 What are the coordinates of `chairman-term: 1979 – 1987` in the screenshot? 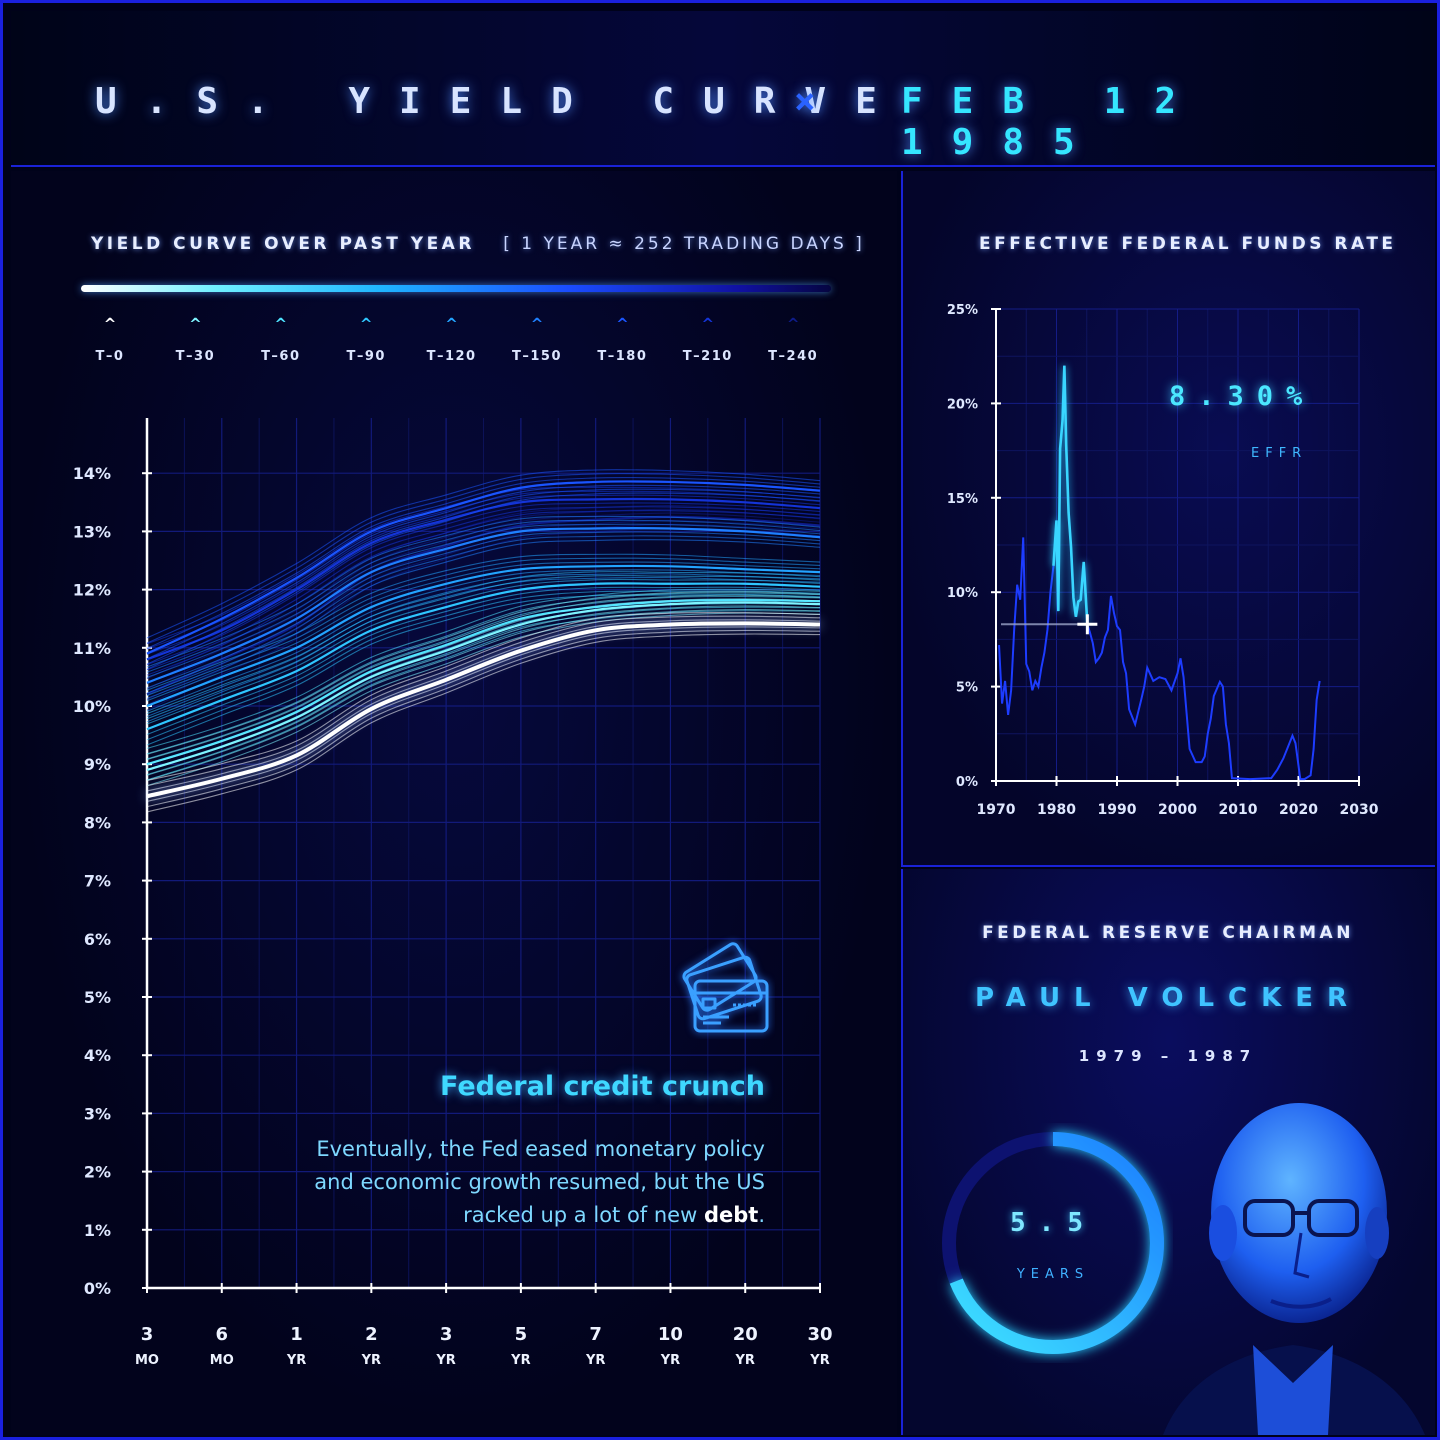 It's located at (1168, 1056).